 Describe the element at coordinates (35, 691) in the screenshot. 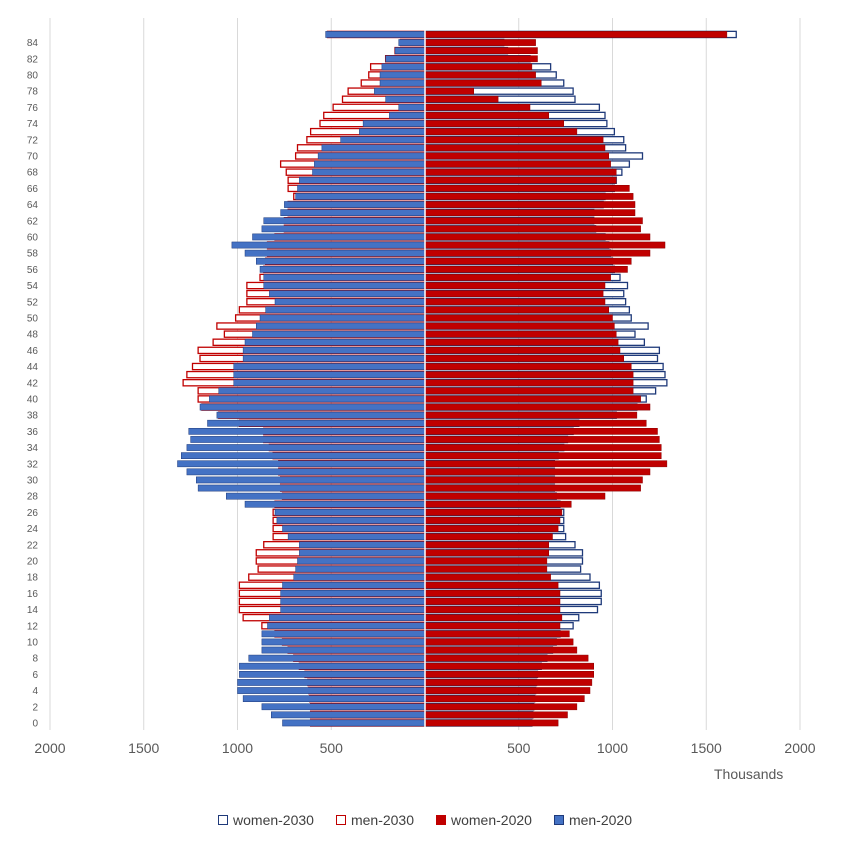

I see `y-tick-label: 4` at that location.